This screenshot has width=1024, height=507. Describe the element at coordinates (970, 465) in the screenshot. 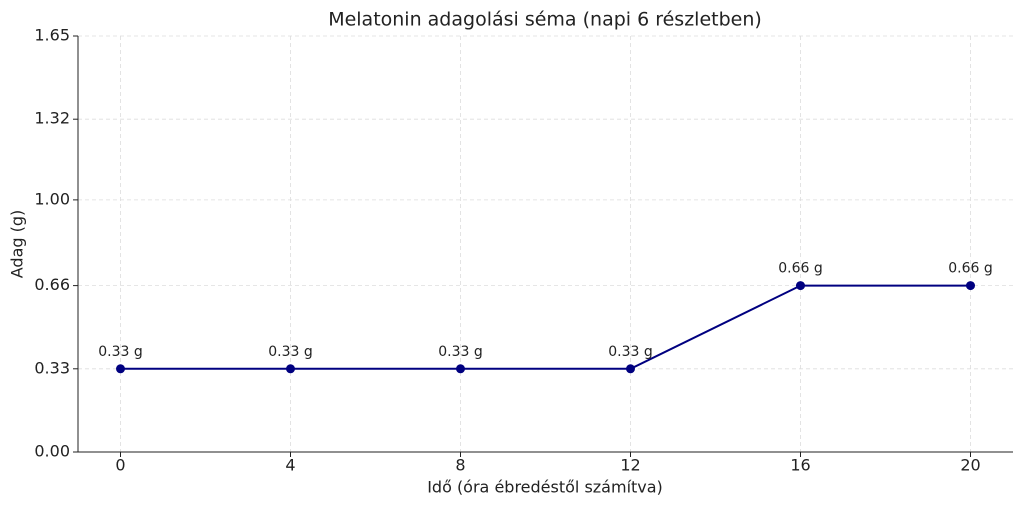

I see `x-tick-label: 20` at that location.